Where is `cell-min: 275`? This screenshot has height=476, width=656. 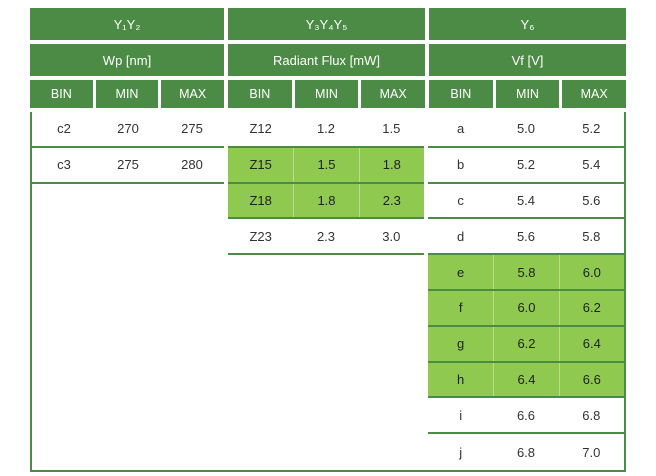
cell-min: 275 is located at coordinates (128, 165).